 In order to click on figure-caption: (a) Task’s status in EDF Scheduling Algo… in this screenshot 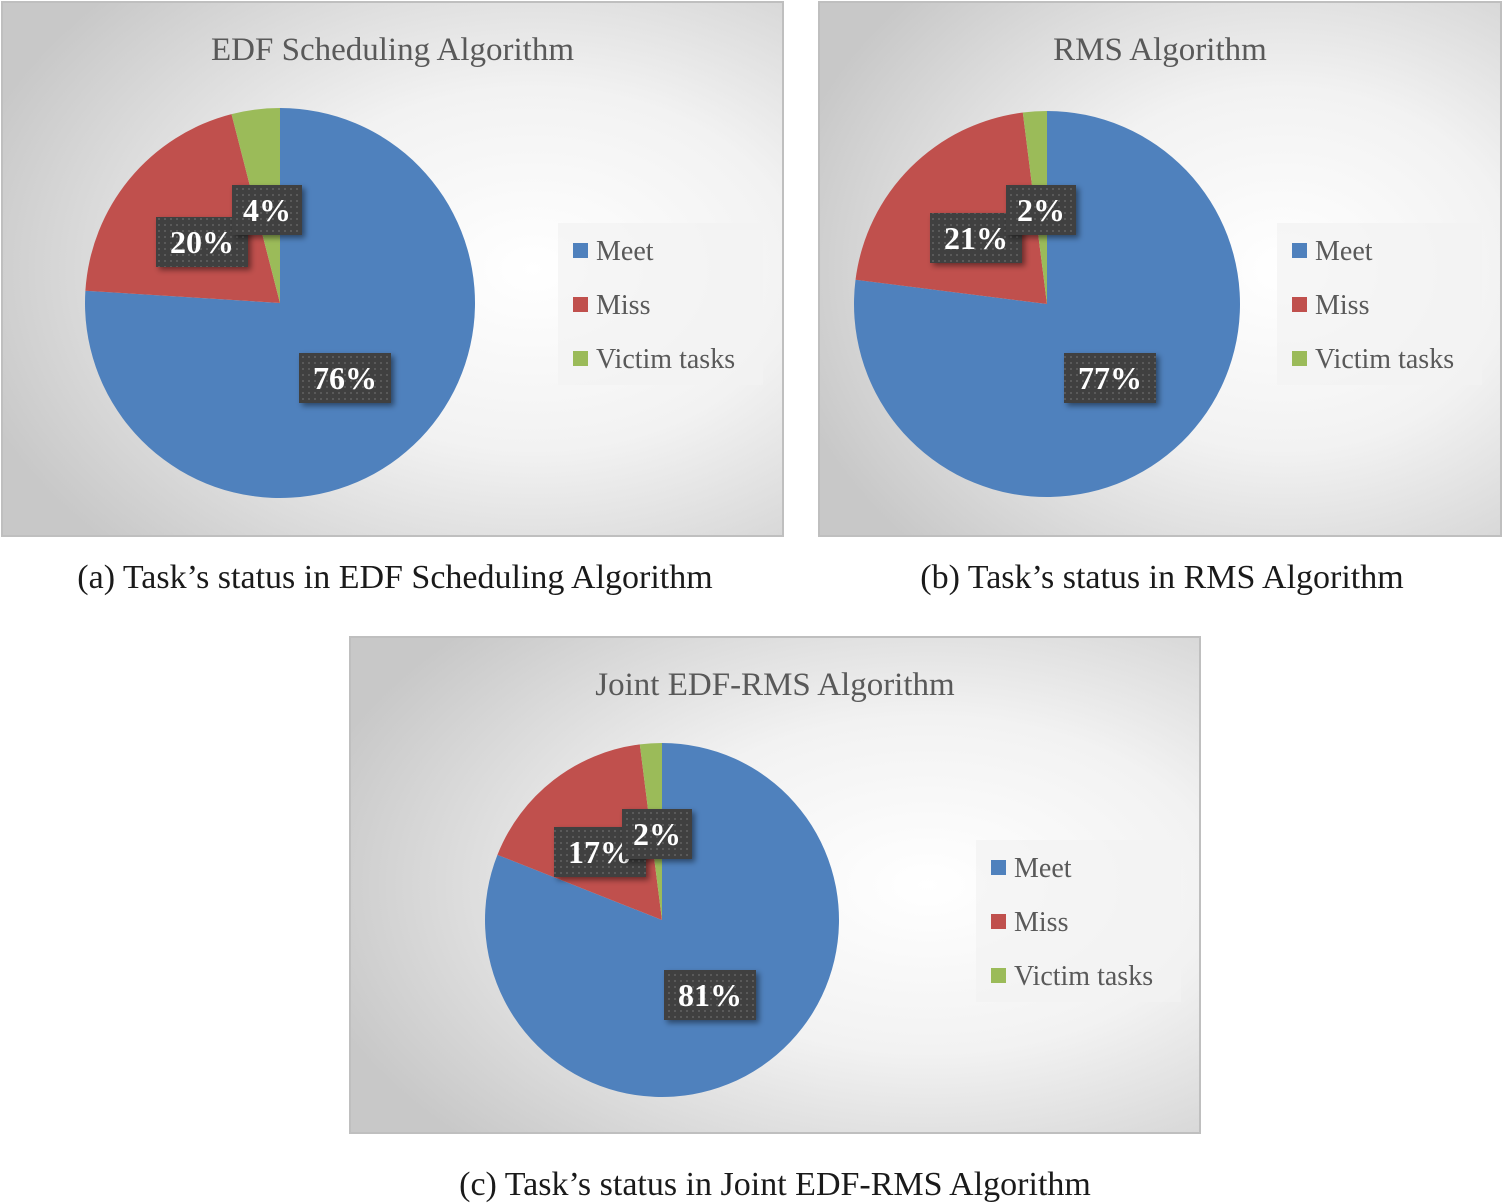, I will do `click(394, 577)`.